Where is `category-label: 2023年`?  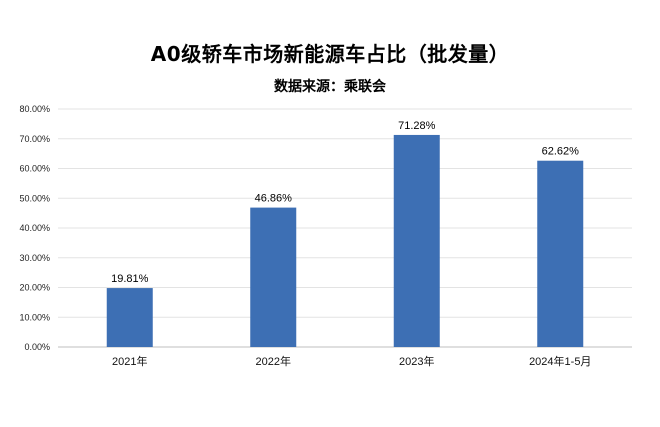
category-label: 2023年 is located at coordinates (416, 361).